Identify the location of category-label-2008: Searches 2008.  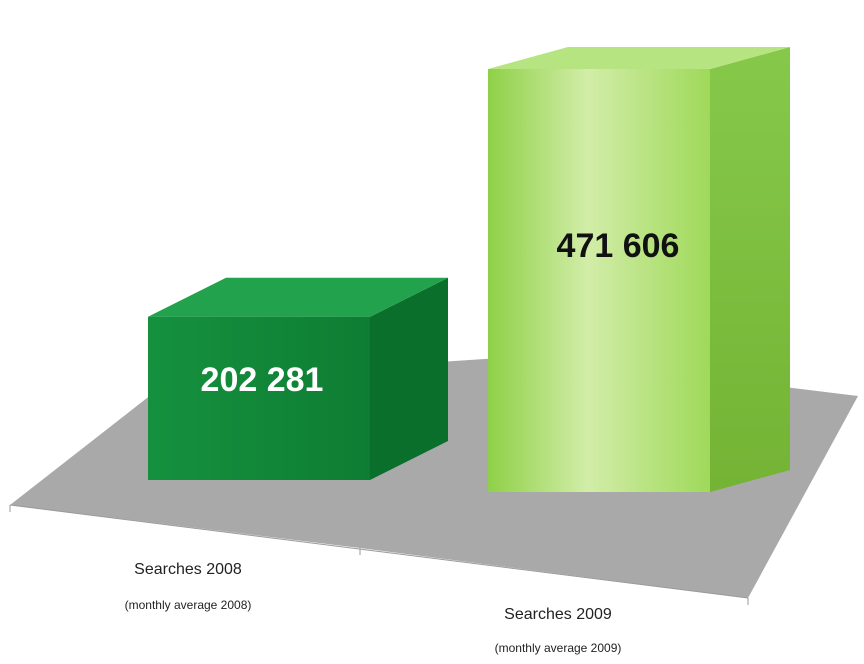
(188, 569).